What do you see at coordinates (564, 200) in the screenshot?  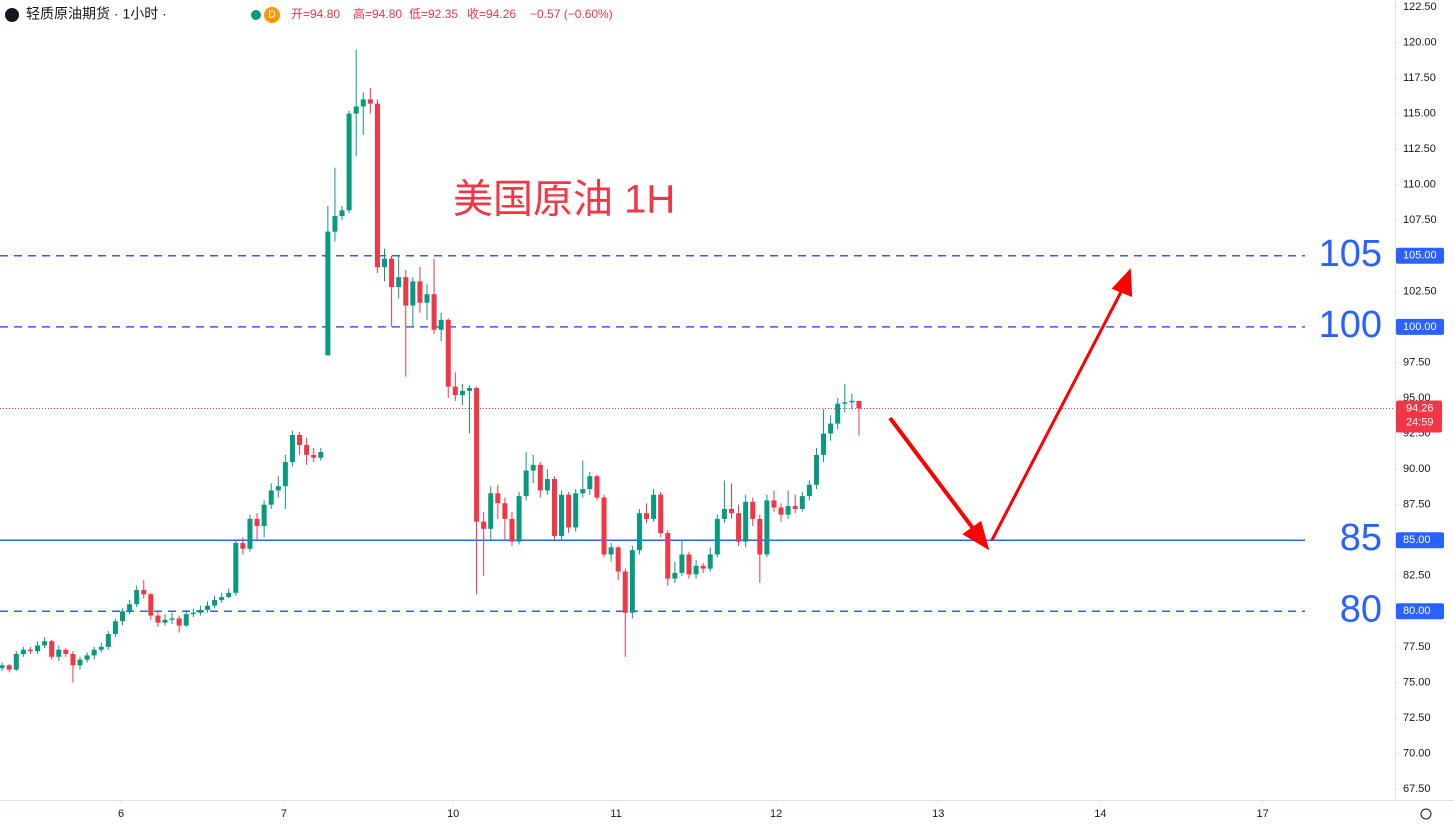 I see `annotation: 美国原油 1H` at bounding box center [564, 200].